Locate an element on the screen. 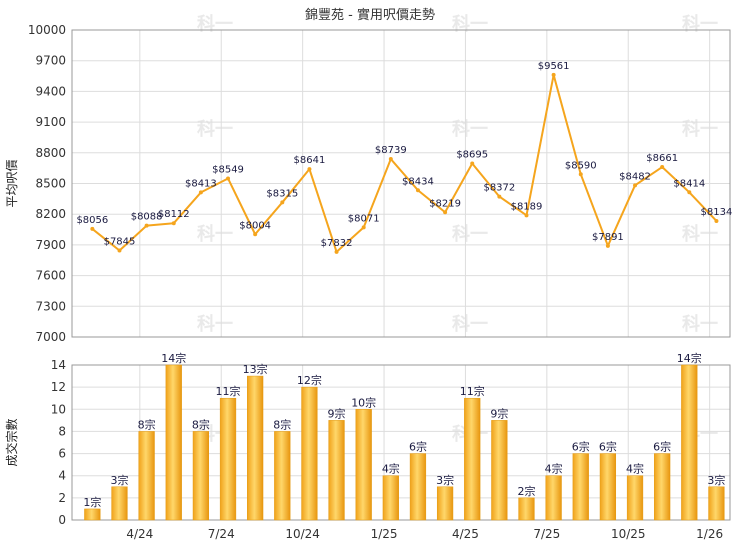 Image resolution: width=740 pixels, height=550 pixels. price-data-label: $8372 is located at coordinates (499, 188).